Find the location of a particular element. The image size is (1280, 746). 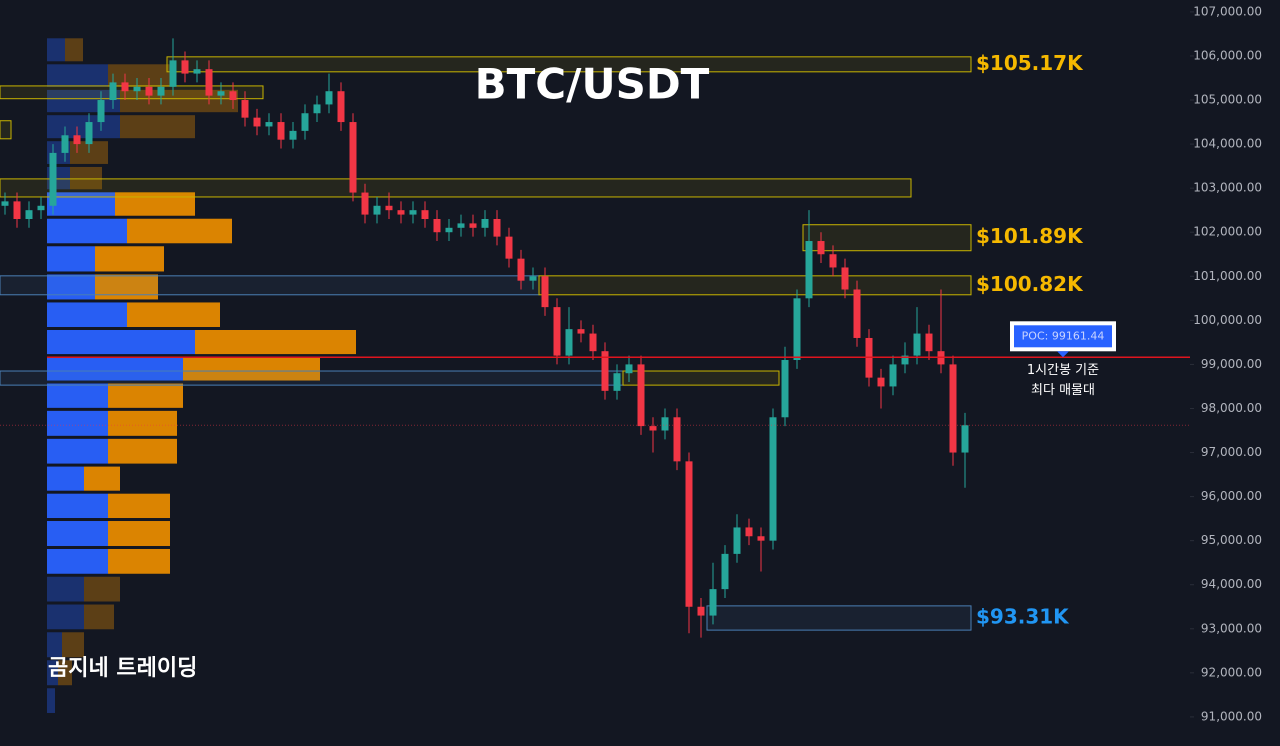

y-tick-label: 95,000.00 is located at coordinates (1231, 540).